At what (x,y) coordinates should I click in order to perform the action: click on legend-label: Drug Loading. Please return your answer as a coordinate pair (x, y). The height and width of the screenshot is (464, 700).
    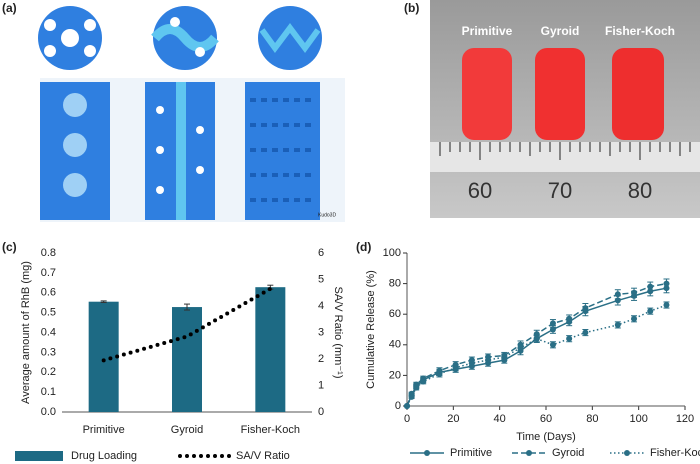
    Looking at the image, I should click on (104, 456).